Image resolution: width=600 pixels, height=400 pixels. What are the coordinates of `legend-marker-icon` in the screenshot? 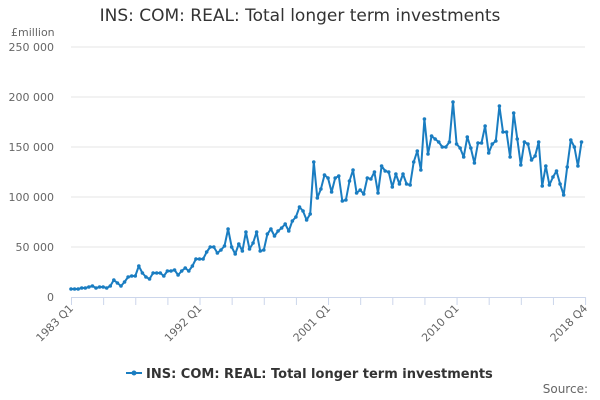 It's located at (134, 373).